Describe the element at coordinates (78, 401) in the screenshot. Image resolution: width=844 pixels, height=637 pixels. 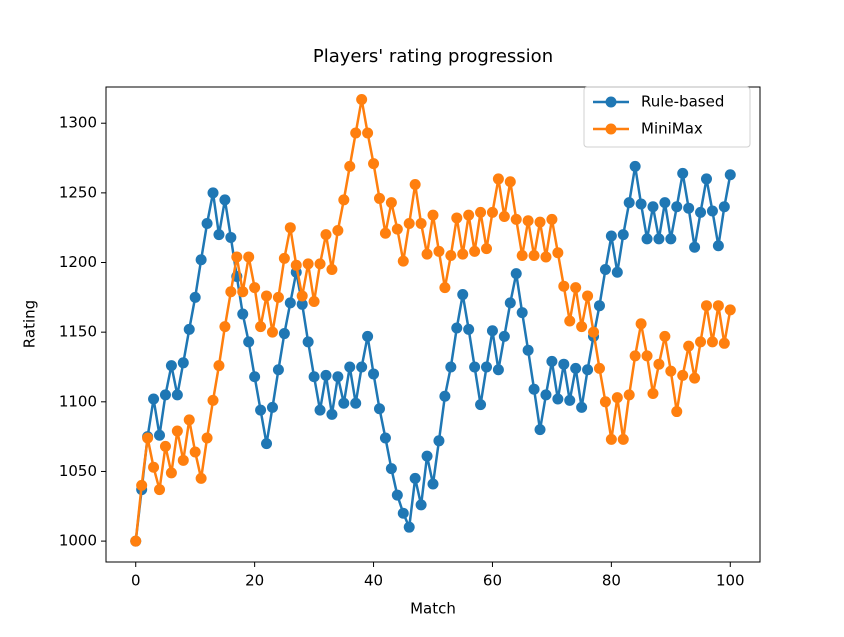
I see `y-tick-label: 1100` at that location.